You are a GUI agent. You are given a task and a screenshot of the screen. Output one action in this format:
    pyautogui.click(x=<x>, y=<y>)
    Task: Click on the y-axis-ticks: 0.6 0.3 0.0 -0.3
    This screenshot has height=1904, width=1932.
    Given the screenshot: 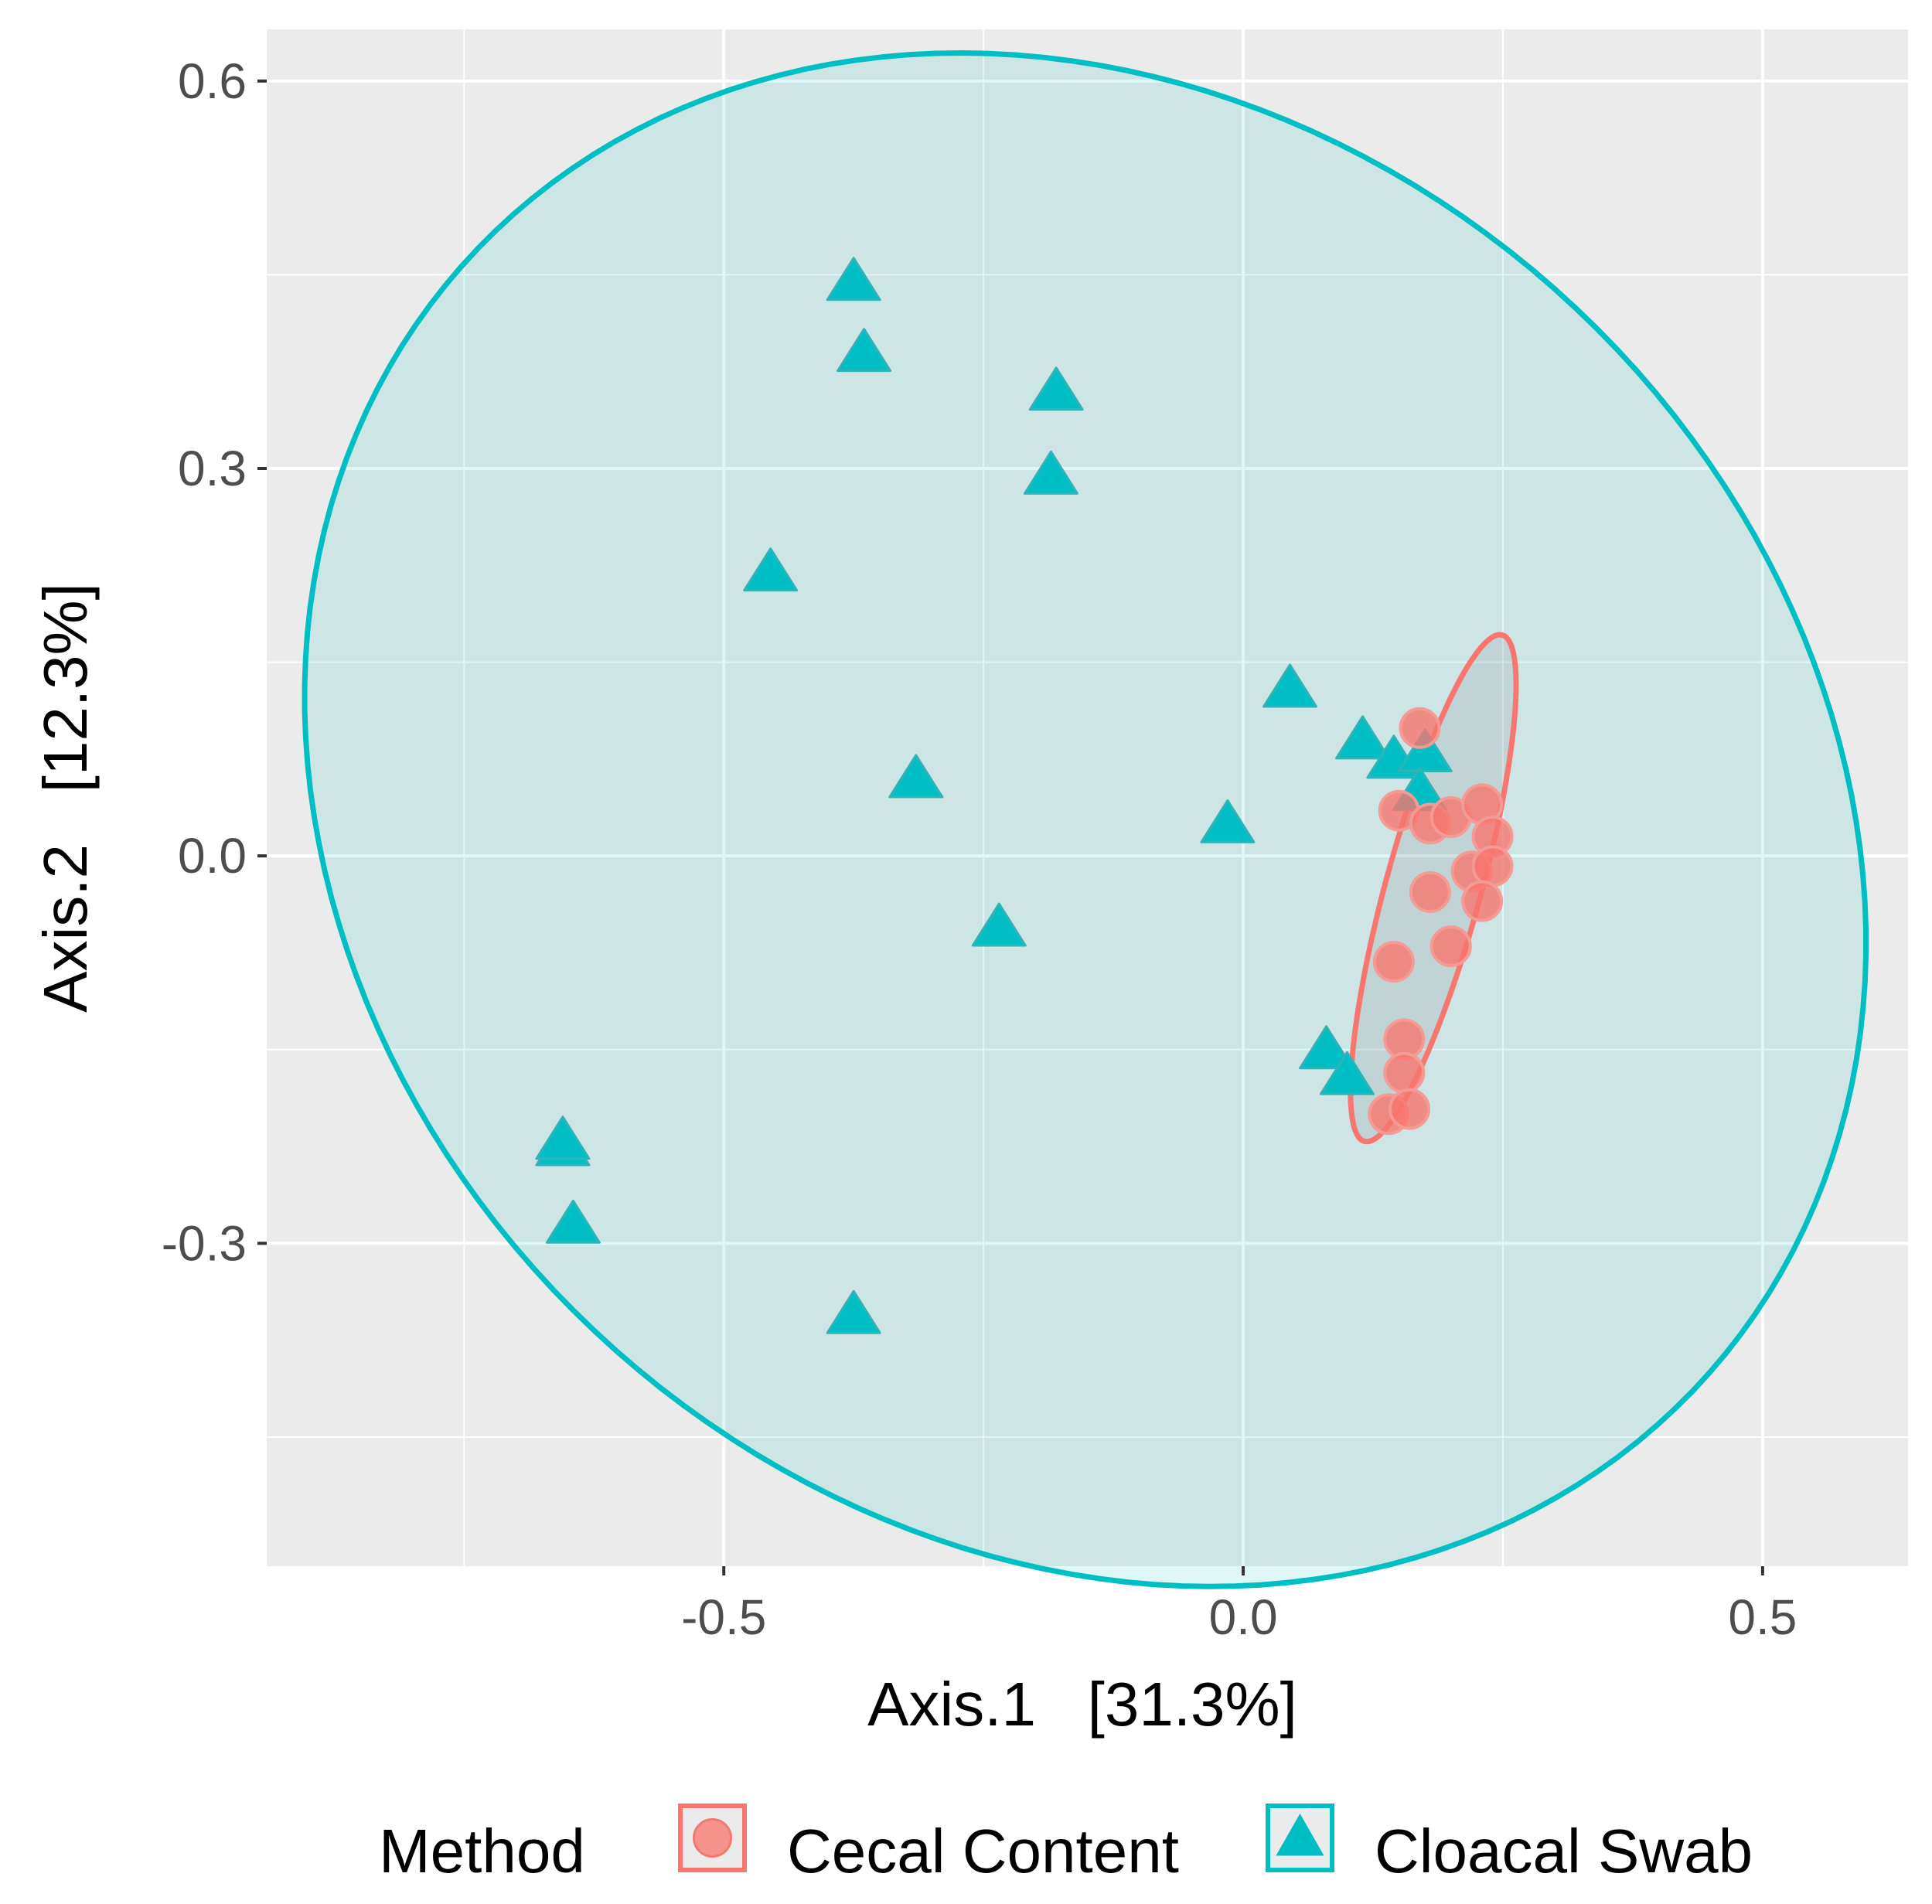 What is the action you would take?
    pyautogui.click(x=215, y=662)
    